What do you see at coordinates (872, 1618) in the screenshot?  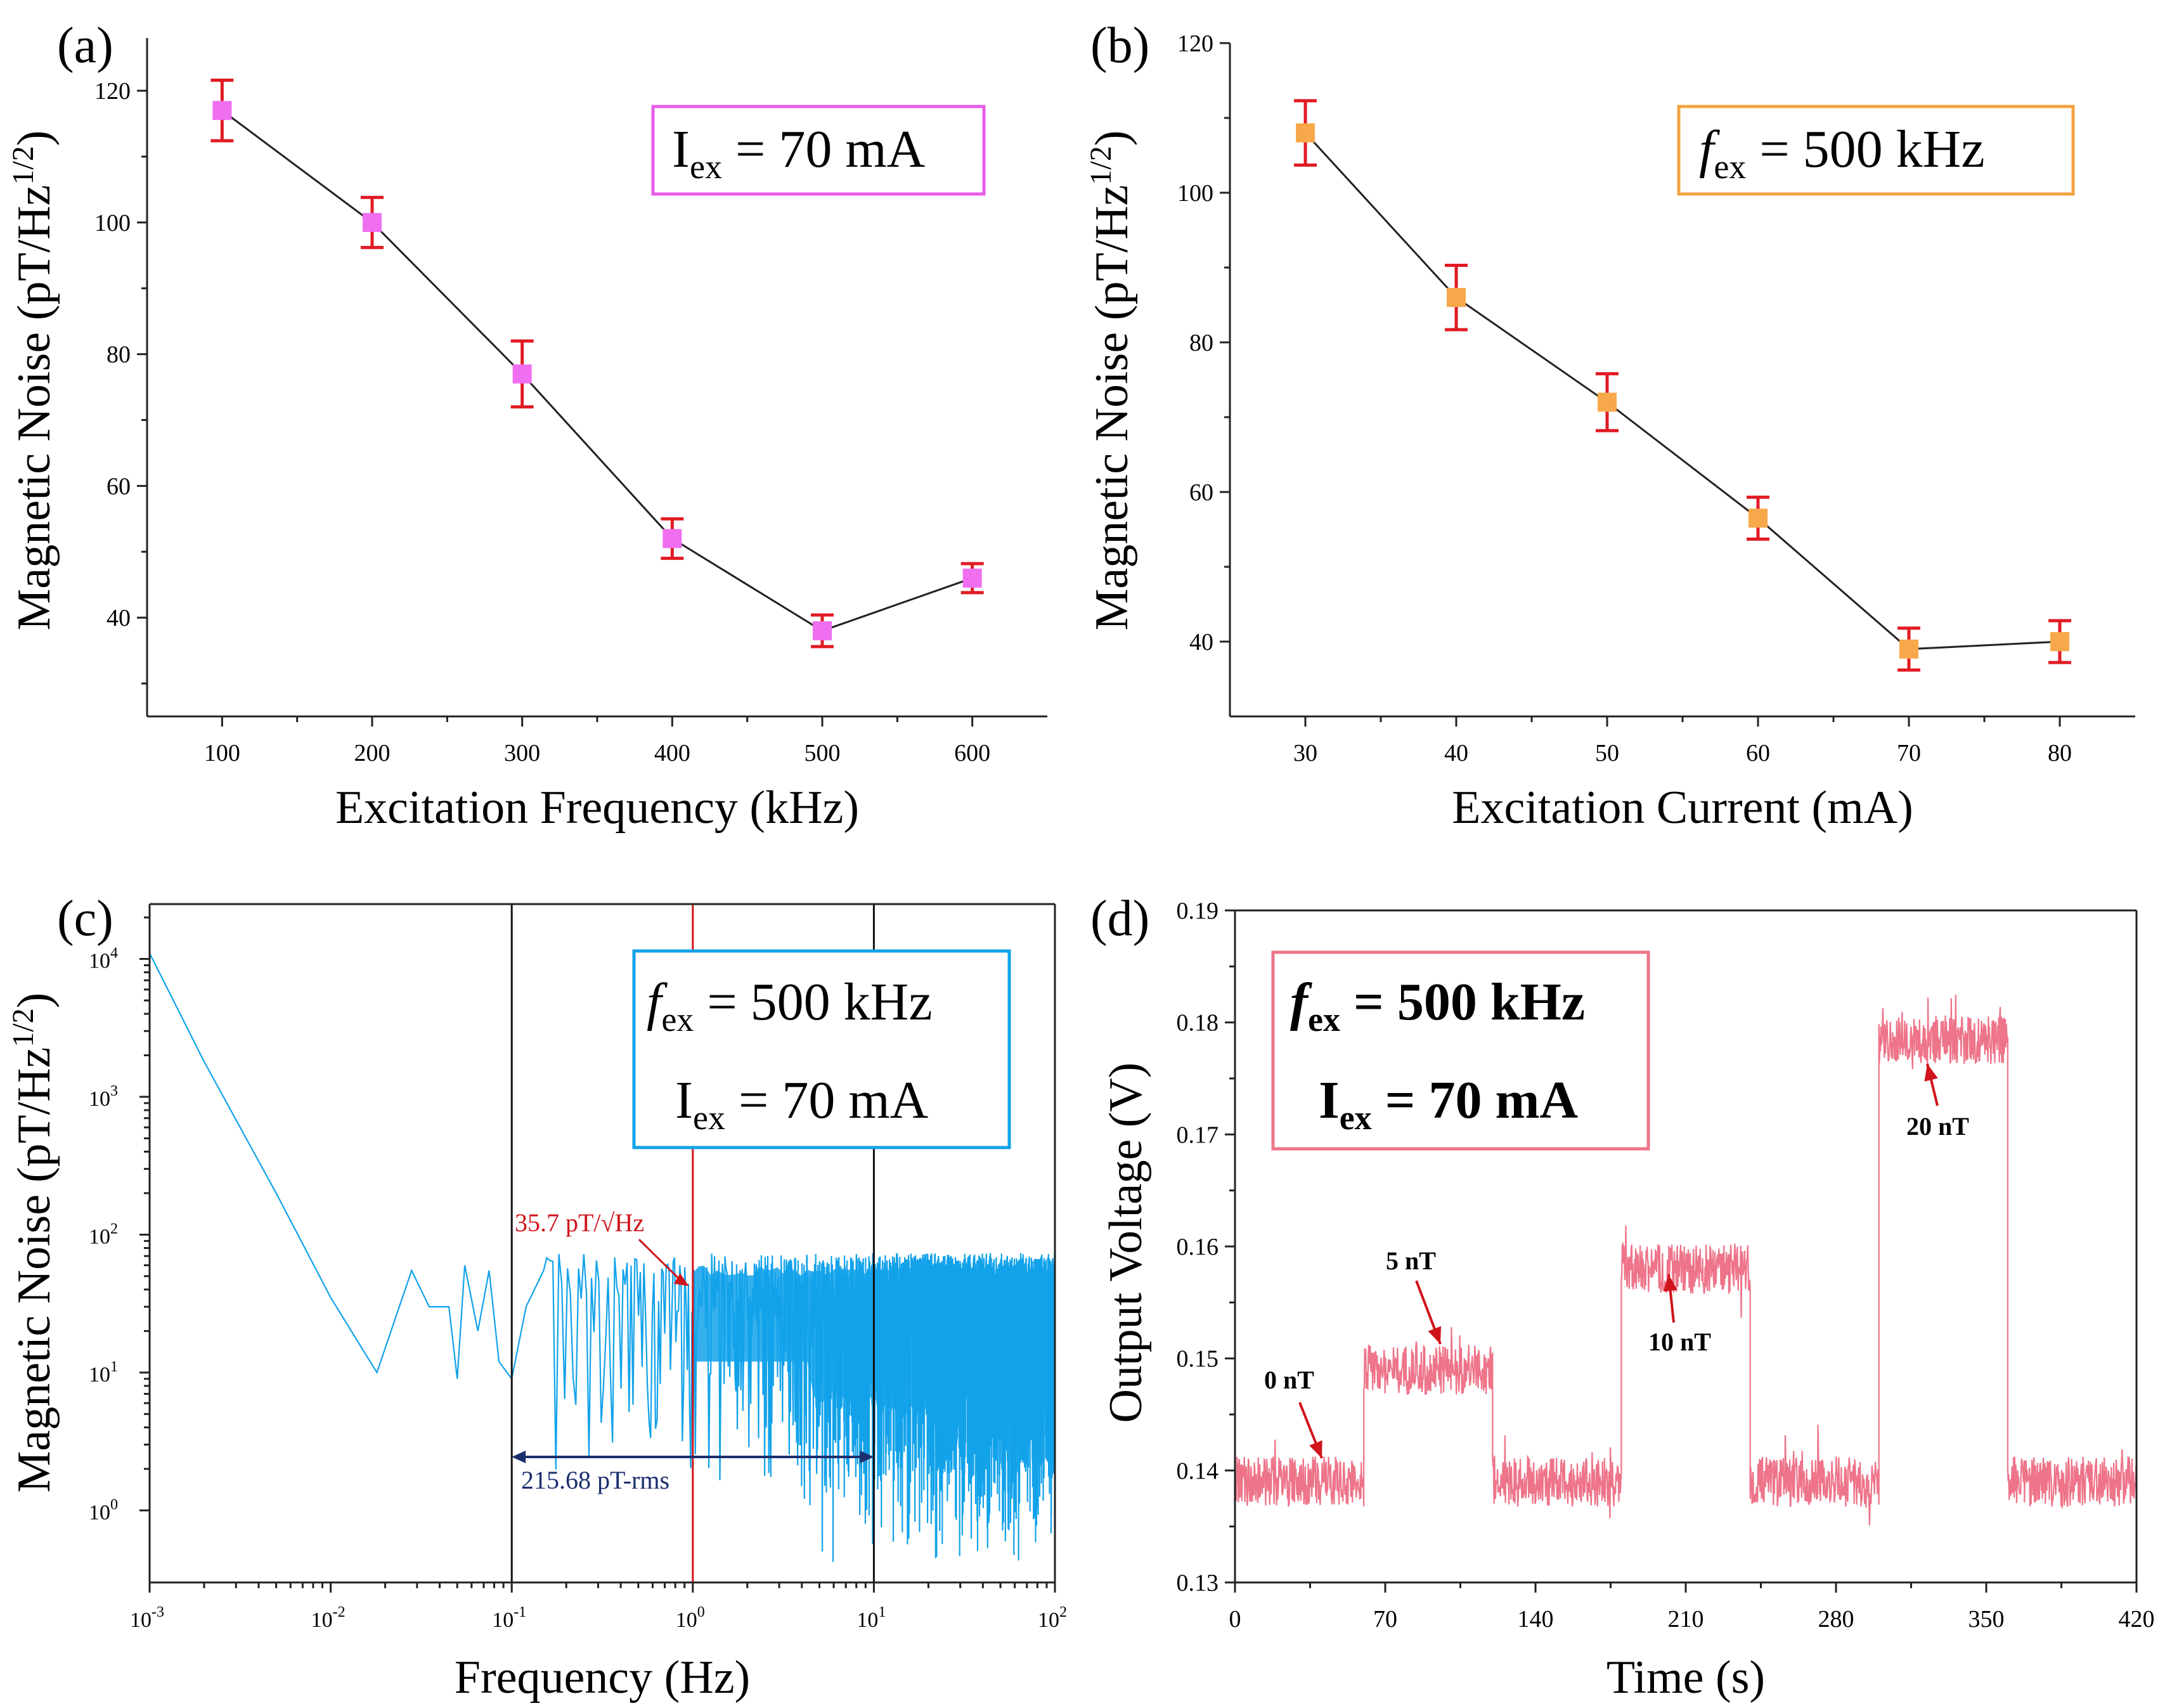 I see `x-tick-label: 101` at bounding box center [872, 1618].